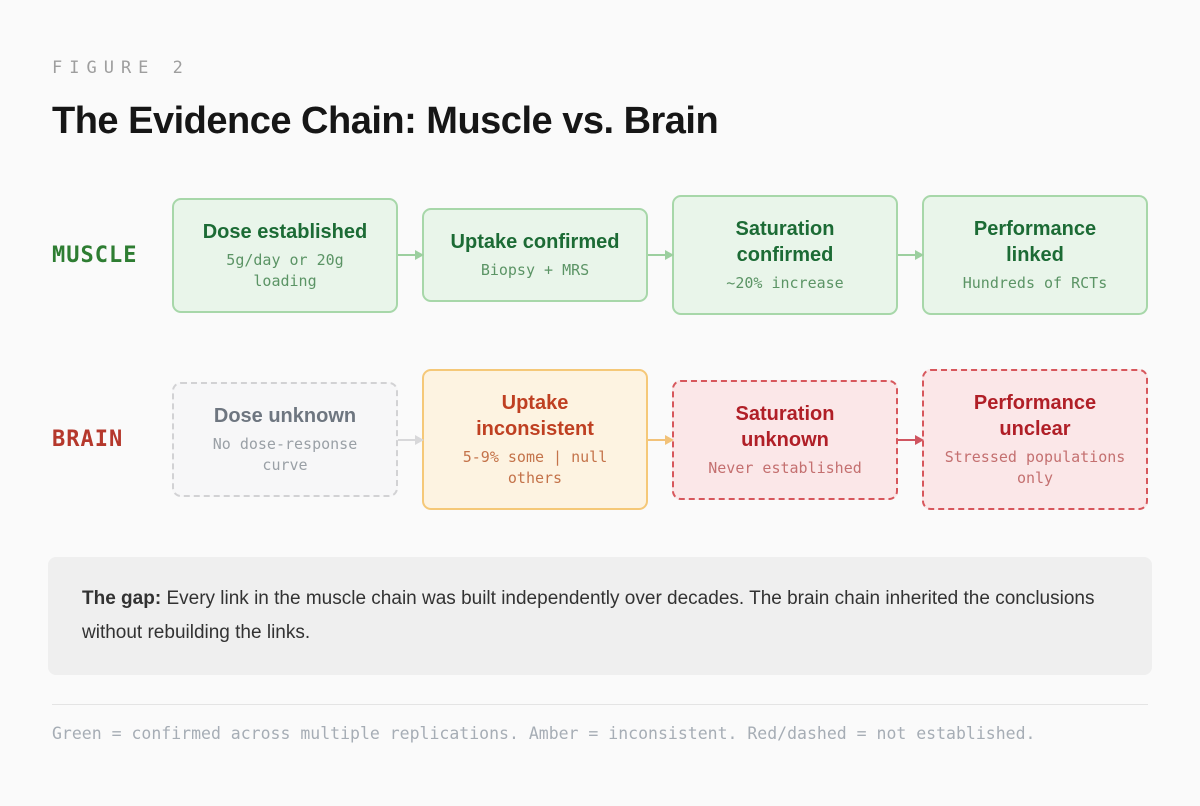 This screenshot has height=806, width=1200. What do you see at coordinates (88, 439) in the screenshot?
I see `brain-chain-label: BRAIN` at bounding box center [88, 439].